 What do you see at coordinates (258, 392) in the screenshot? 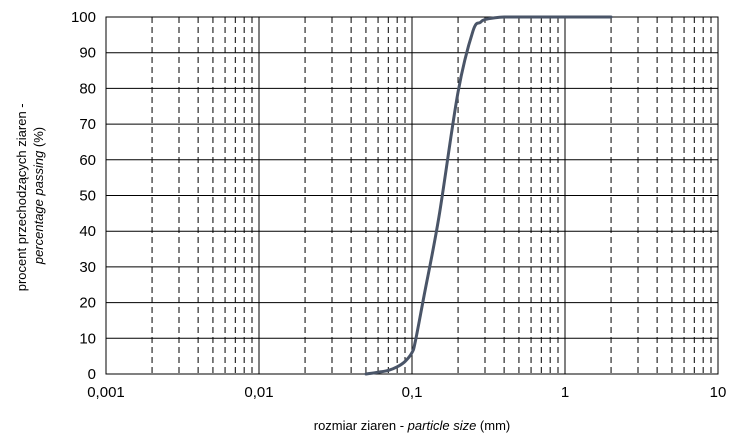
I see `x-tick-label: 0,01` at bounding box center [258, 392].